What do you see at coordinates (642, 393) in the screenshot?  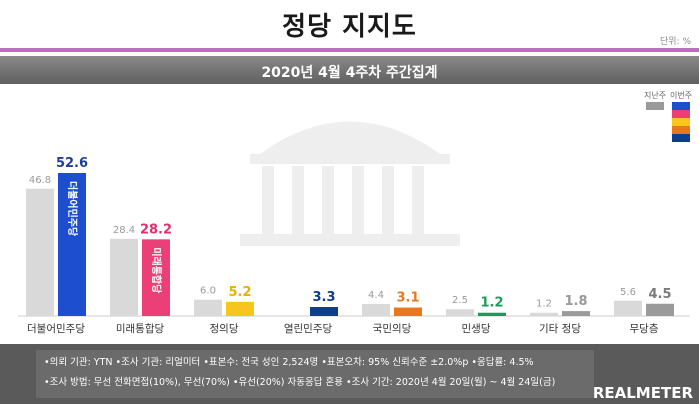 I see `brand-logo: REALMETER` at bounding box center [642, 393].